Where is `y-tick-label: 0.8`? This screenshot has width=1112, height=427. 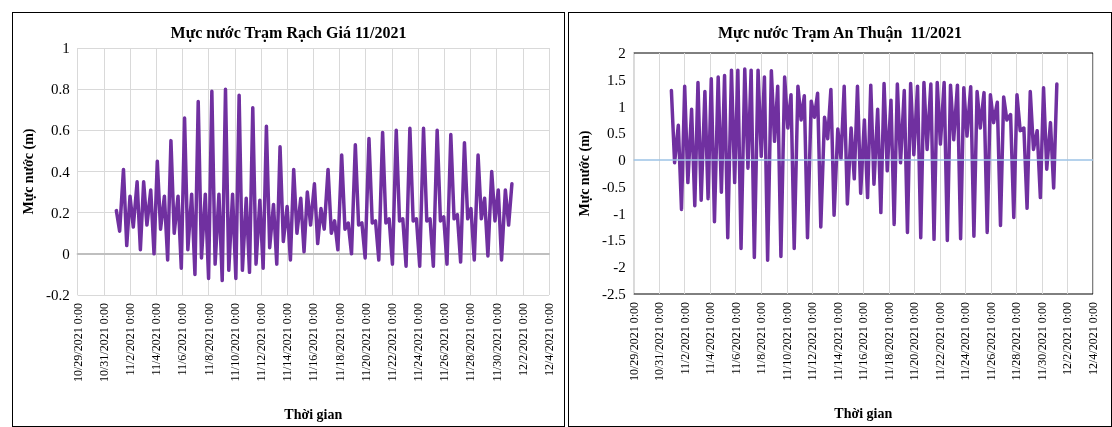 y-tick-label: 0.8 is located at coordinates (60, 89).